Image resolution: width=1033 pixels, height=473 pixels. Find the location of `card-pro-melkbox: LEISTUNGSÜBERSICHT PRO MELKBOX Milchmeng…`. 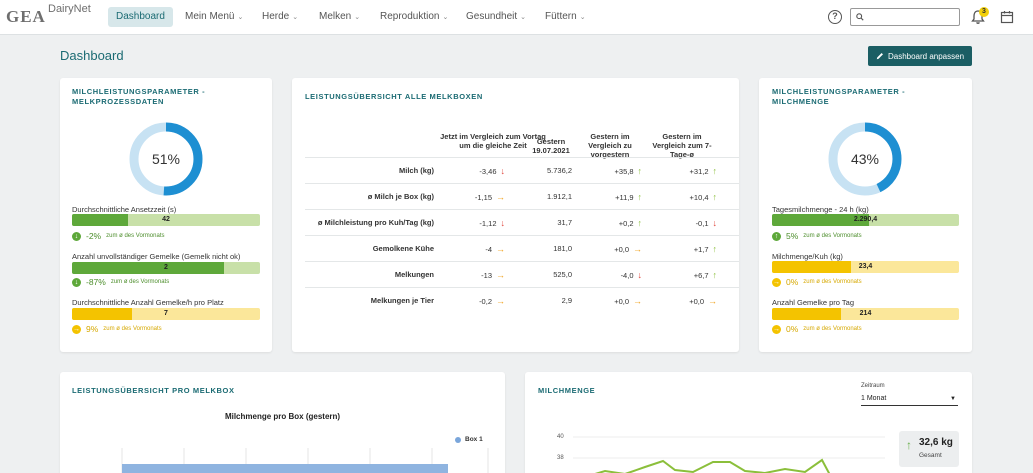

card-pro-melkbox: LEISTUNGSÜBERSICHT PRO MELKBOX Milchmeng… is located at coordinates (282, 422).